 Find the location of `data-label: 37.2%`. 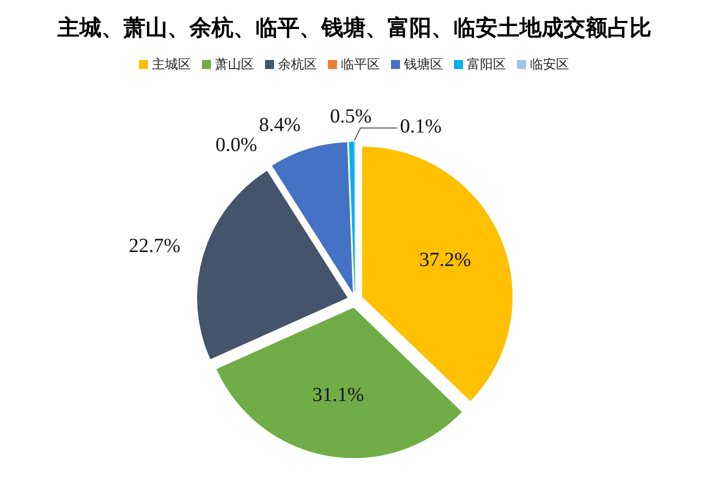

data-label: 37.2% is located at coordinates (445, 260).